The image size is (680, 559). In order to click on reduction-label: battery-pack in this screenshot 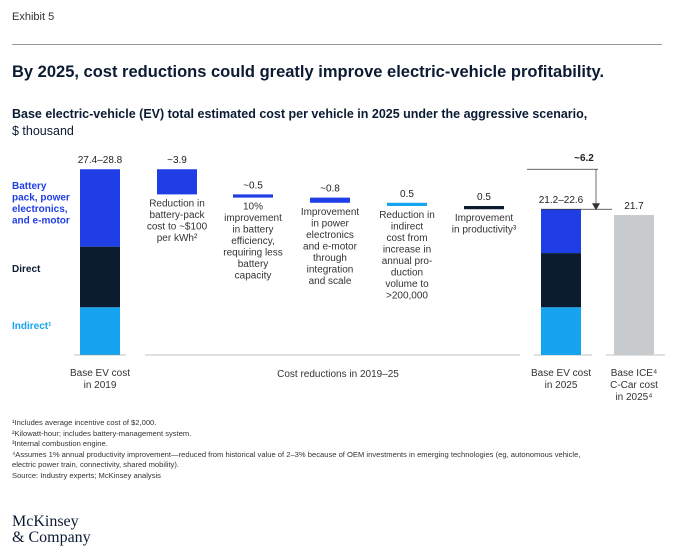, I will do `click(177, 215)`.